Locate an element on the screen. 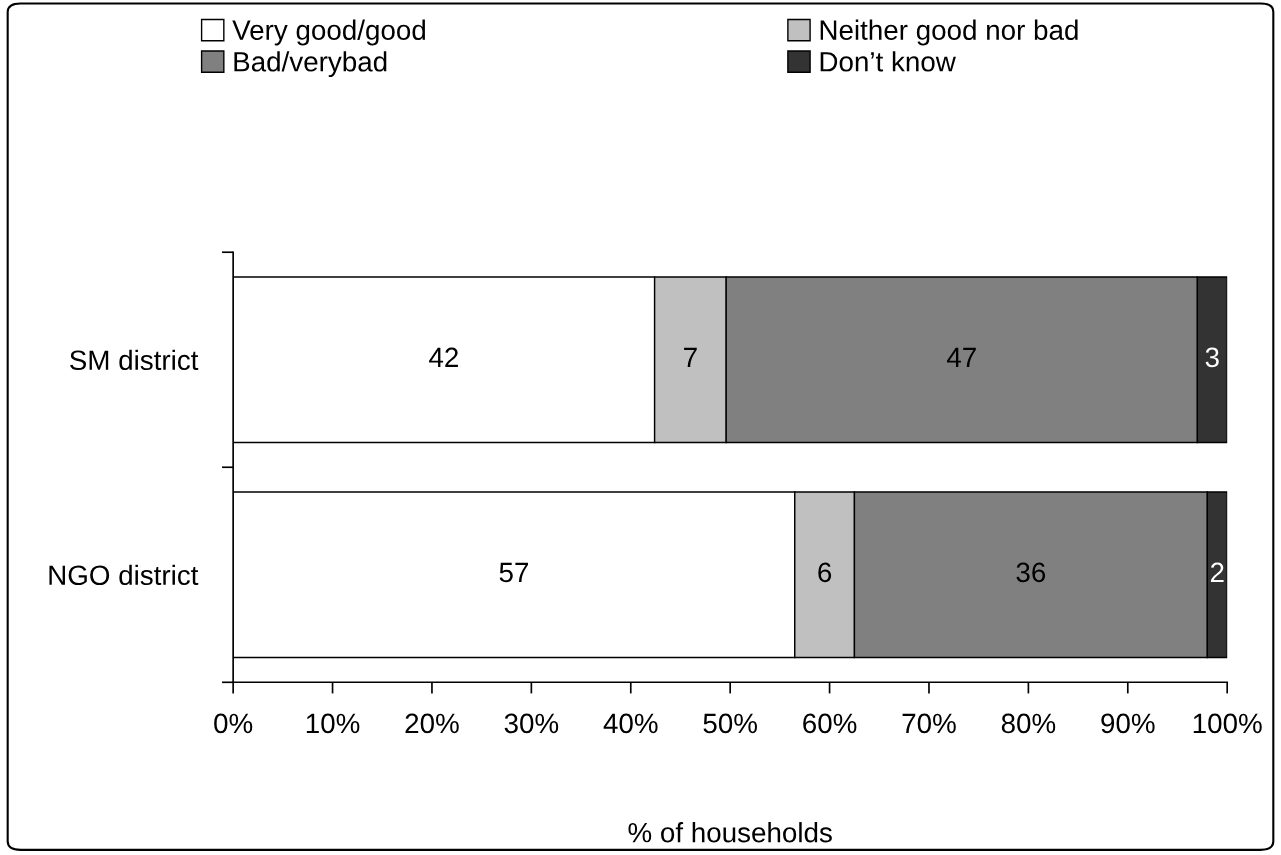  x-tick-label: 60% is located at coordinates (830, 723).